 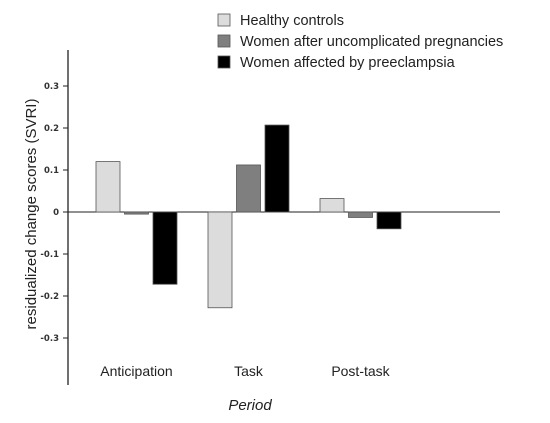 What do you see at coordinates (49, 339) in the screenshot?
I see `y-tick-label: -0.3` at bounding box center [49, 339].